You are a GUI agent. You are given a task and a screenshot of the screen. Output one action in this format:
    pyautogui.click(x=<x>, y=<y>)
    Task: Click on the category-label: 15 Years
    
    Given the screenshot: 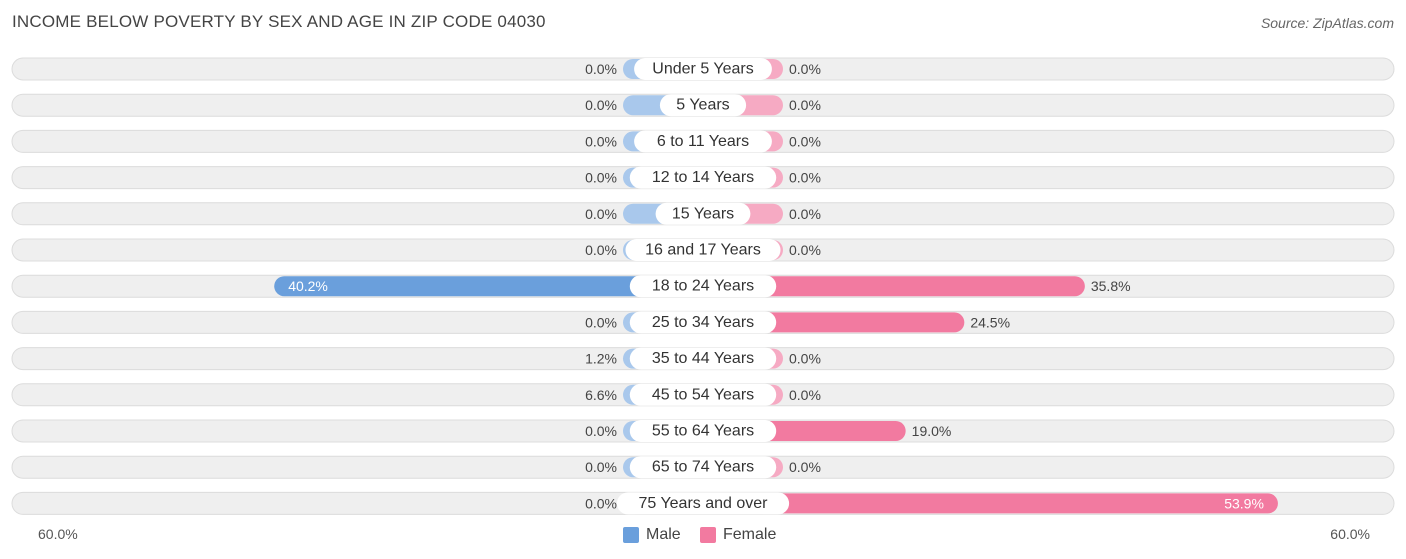 What is the action you would take?
    pyautogui.click(x=703, y=213)
    